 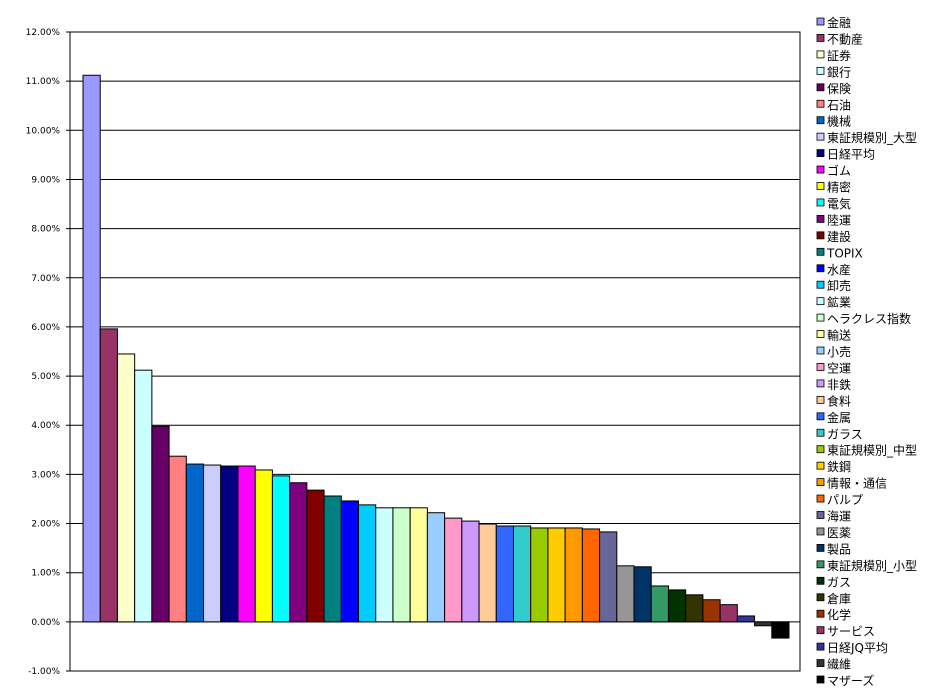 What do you see at coordinates (45, 574) in the screenshot?
I see `y-tick-label: 1.00%` at bounding box center [45, 574].